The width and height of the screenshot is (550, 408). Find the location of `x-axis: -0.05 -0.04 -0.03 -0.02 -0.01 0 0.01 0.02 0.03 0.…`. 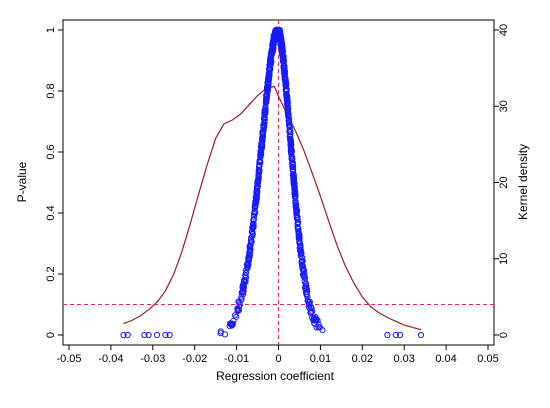

x-axis: -0.05 -0.04 -0.03 -0.02 -0.01 0 0.01 0.02 0.03 0.… is located at coordinates (277, 355).